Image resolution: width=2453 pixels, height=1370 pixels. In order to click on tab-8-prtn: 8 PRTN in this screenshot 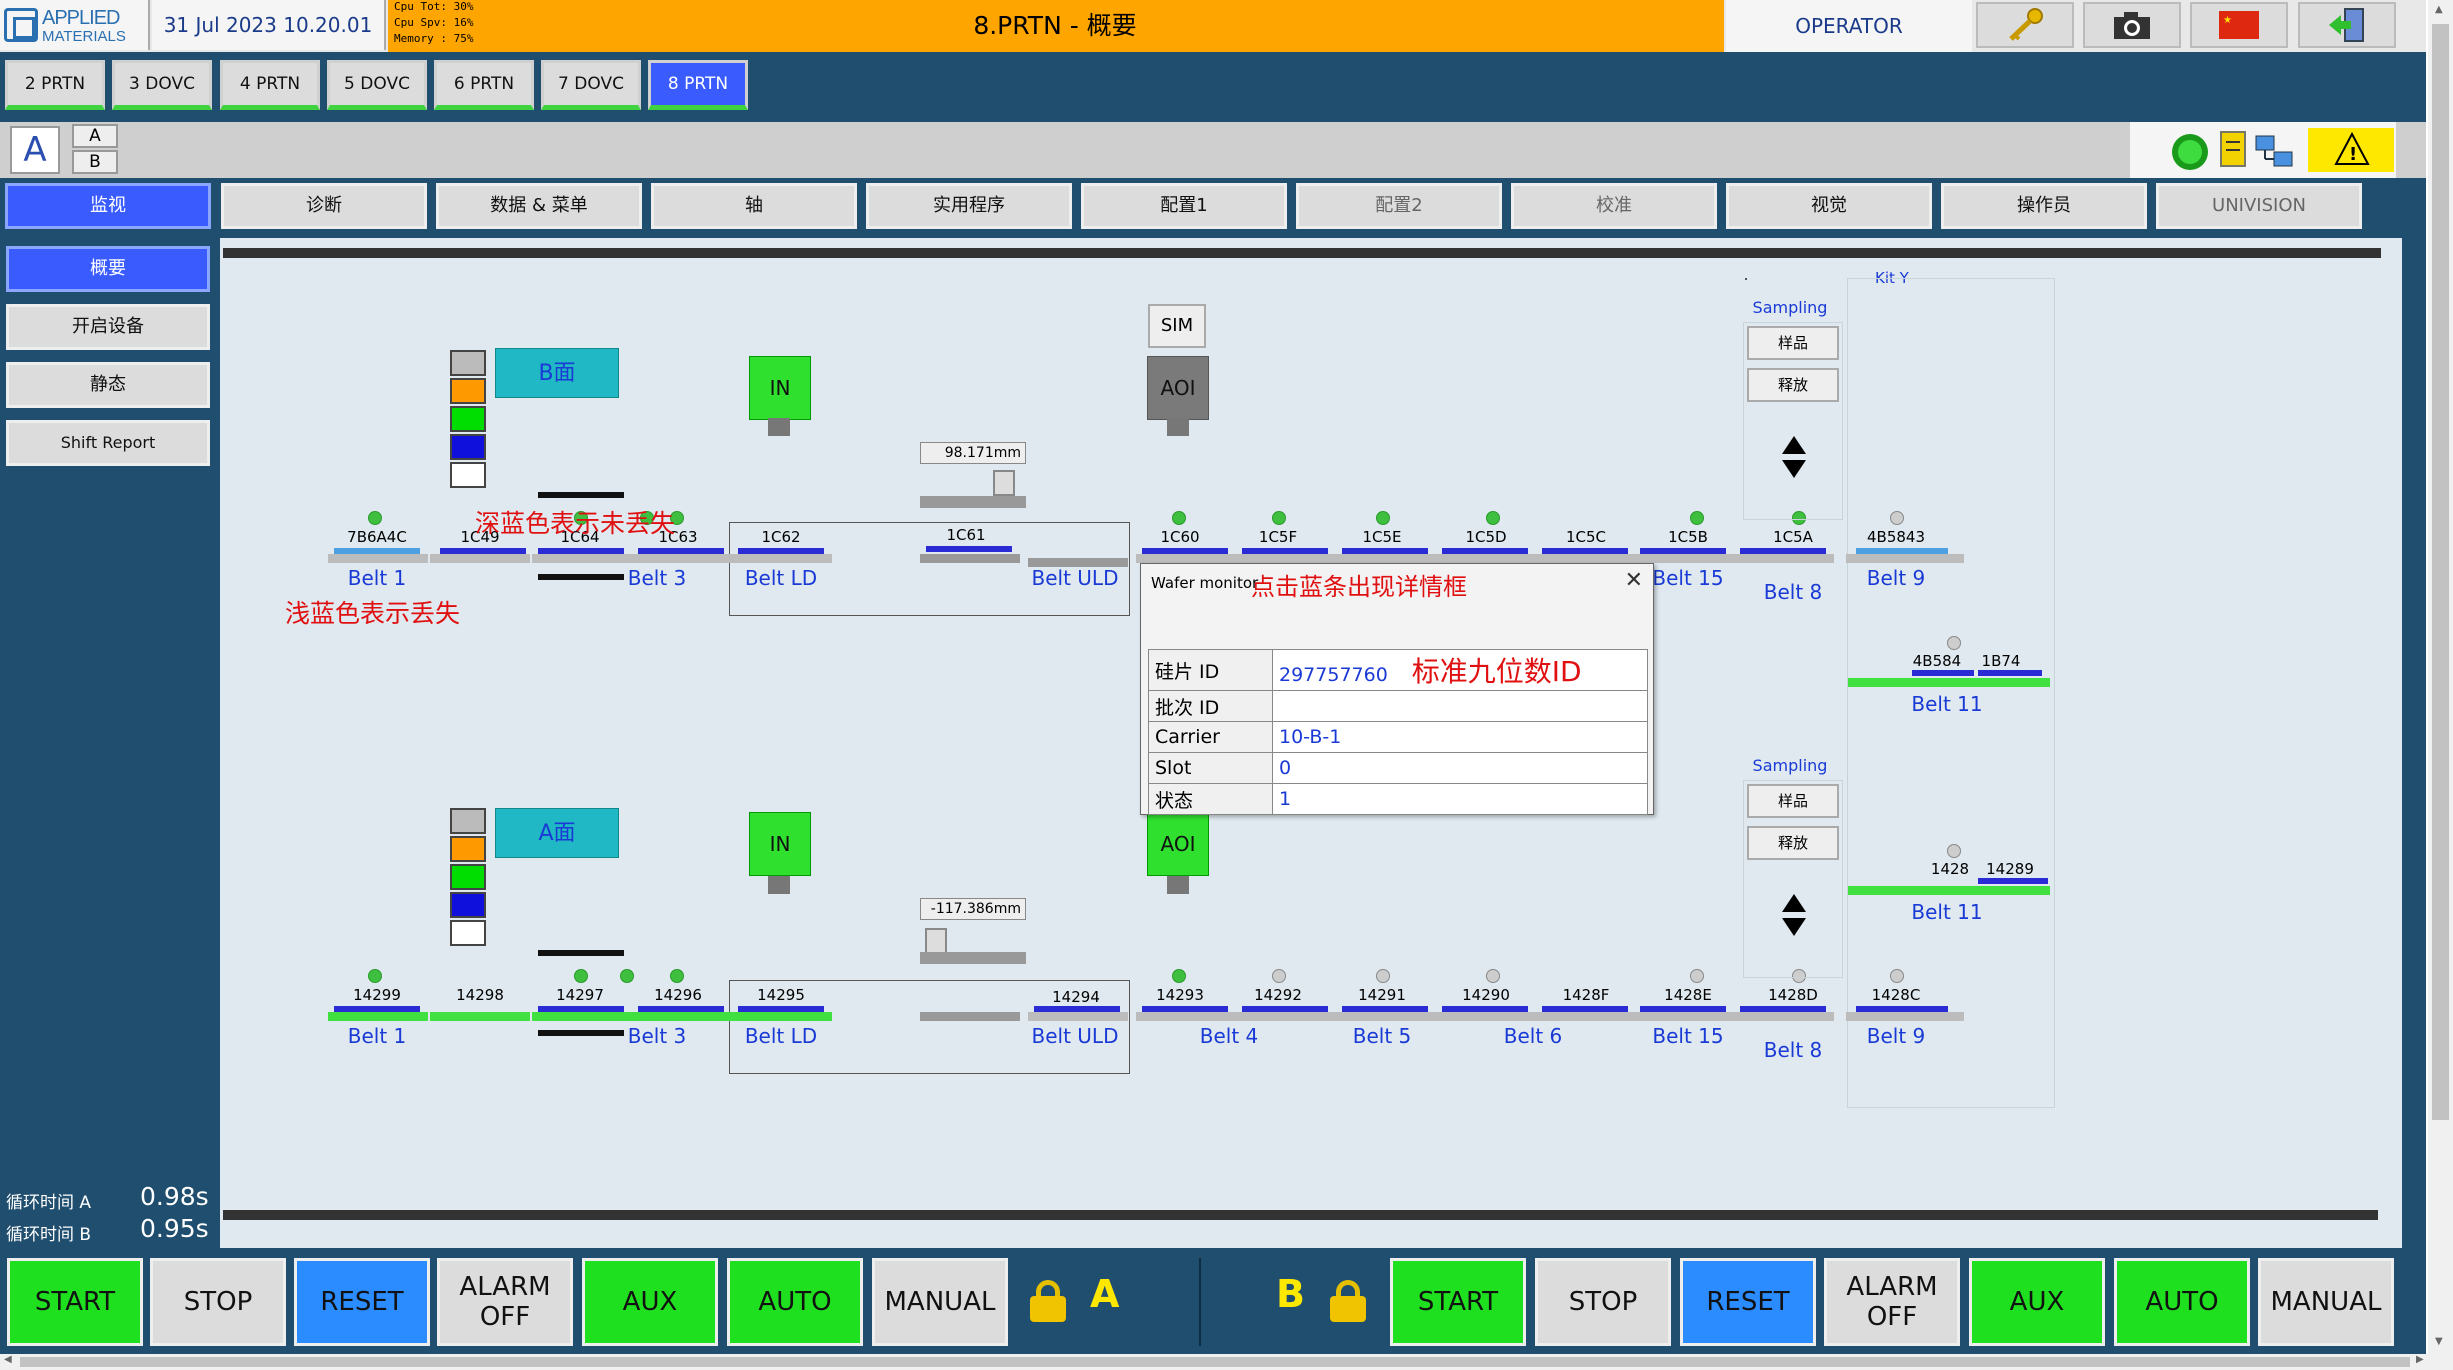, I will do `click(698, 85)`.